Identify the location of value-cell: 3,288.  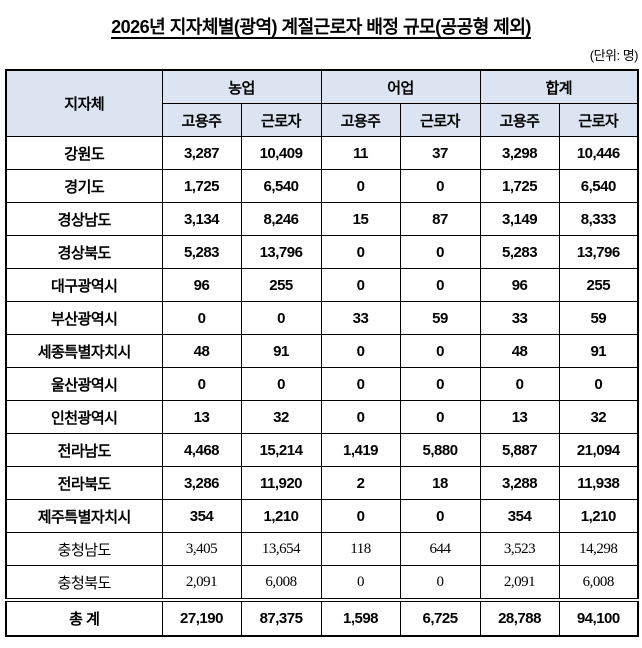
(519, 483).